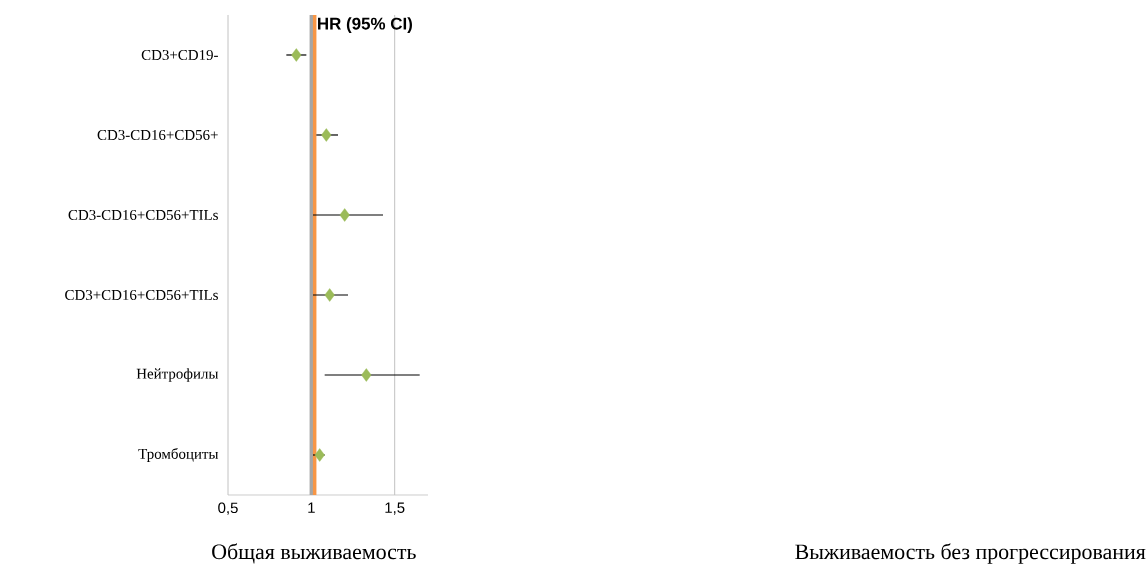  What do you see at coordinates (314, 553) in the screenshot?
I see `text: Общая выживаемость` at bounding box center [314, 553].